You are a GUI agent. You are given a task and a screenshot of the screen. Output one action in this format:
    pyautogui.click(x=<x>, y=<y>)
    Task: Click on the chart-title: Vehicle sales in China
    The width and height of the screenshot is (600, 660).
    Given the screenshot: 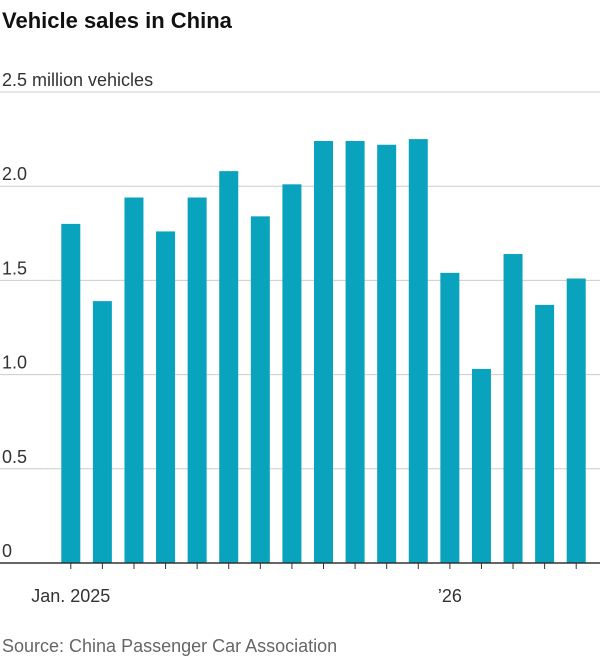 What is the action you would take?
    pyautogui.click(x=117, y=20)
    